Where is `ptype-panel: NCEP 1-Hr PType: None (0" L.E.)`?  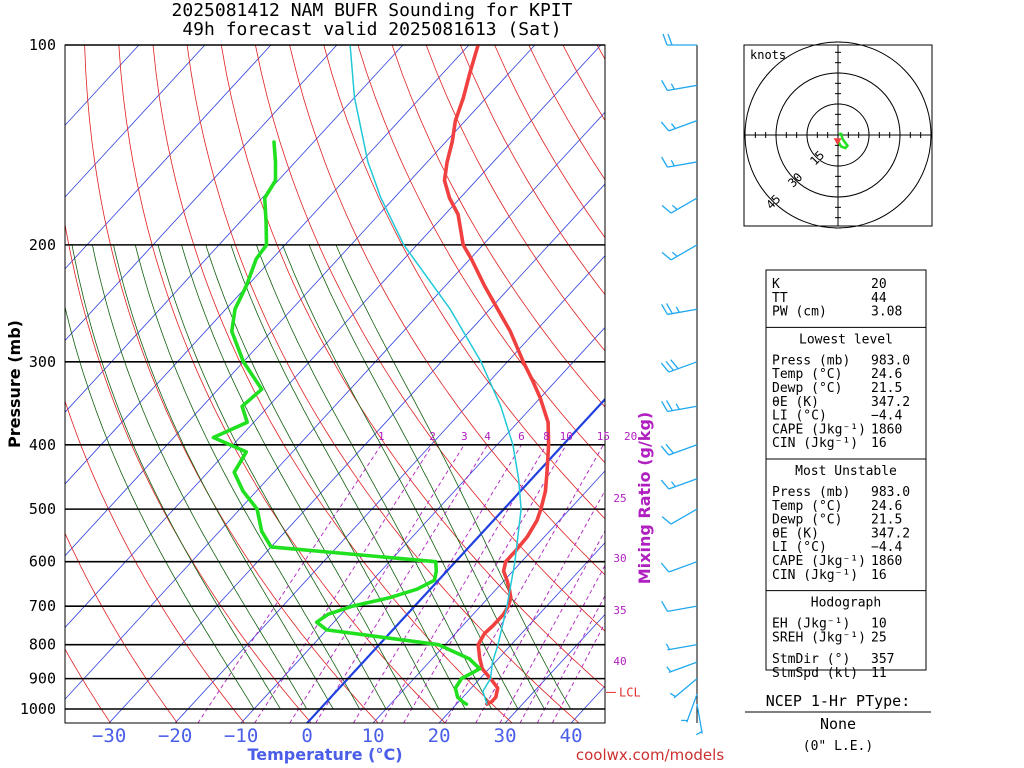
ptype-panel: NCEP 1-Hr PType: None (0" L.E.) is located at coordinates (838, 723).